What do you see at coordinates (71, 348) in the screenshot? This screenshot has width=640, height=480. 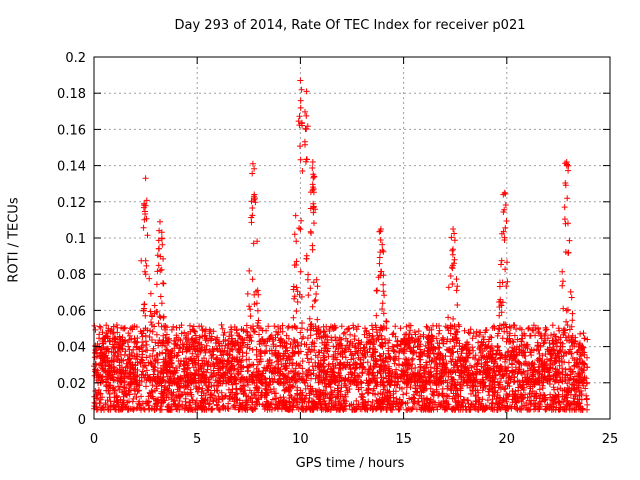 I see `y-tick-label: 0.04` at bounding box center [71, 348].